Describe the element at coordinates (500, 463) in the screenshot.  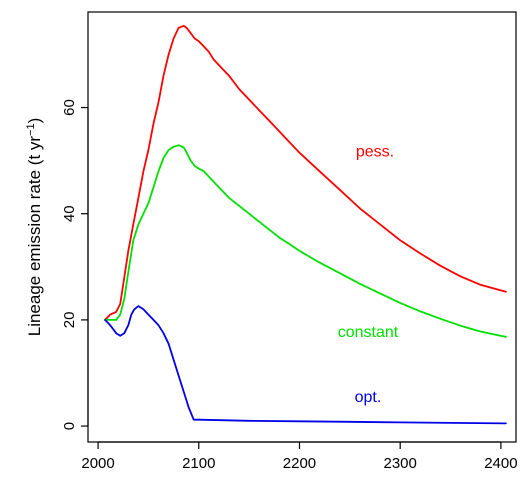
I see `x-tick-label: 2400` at that location.